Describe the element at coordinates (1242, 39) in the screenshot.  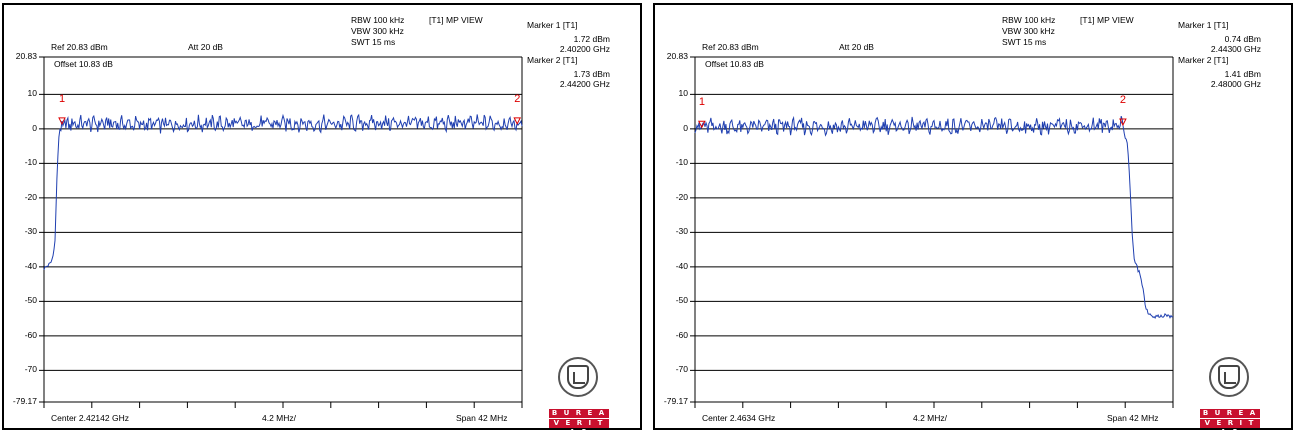
I see `marker-1-level: 0.74 dBm` at that location.